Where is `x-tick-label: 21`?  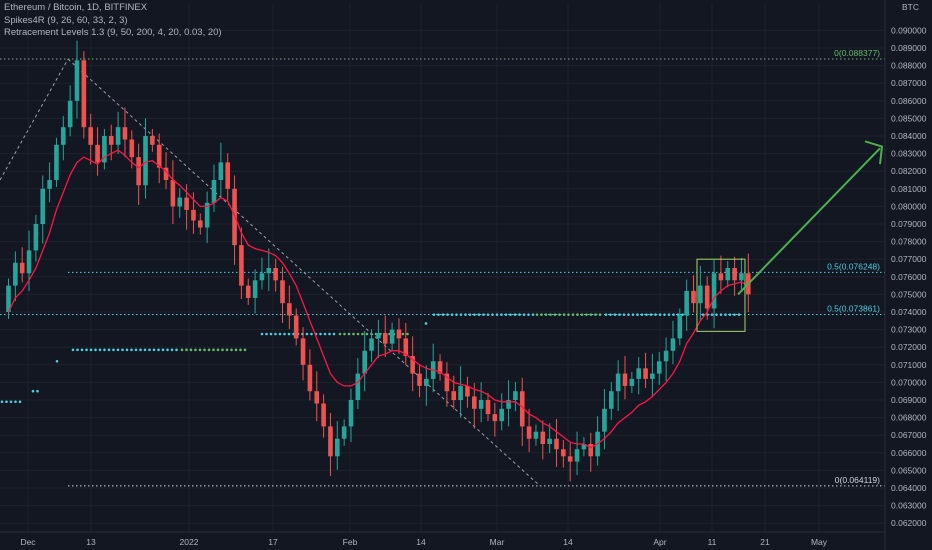
x-tick-label: 21 is located at coordinates (765, 542).